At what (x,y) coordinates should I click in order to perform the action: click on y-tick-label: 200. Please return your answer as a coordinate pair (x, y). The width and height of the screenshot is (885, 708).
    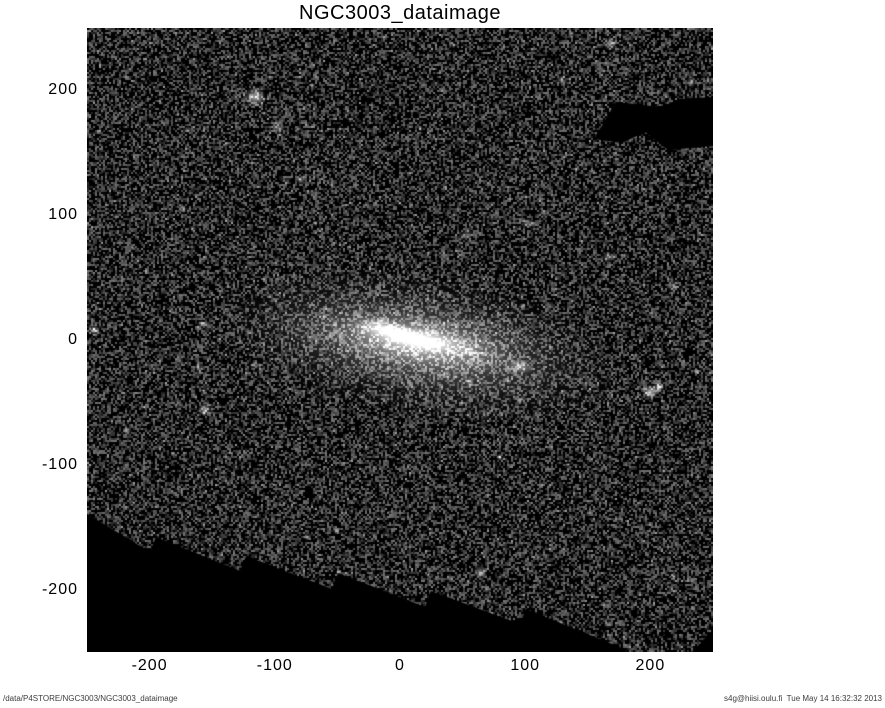
    Looking at the image, I should click on (63, 90).